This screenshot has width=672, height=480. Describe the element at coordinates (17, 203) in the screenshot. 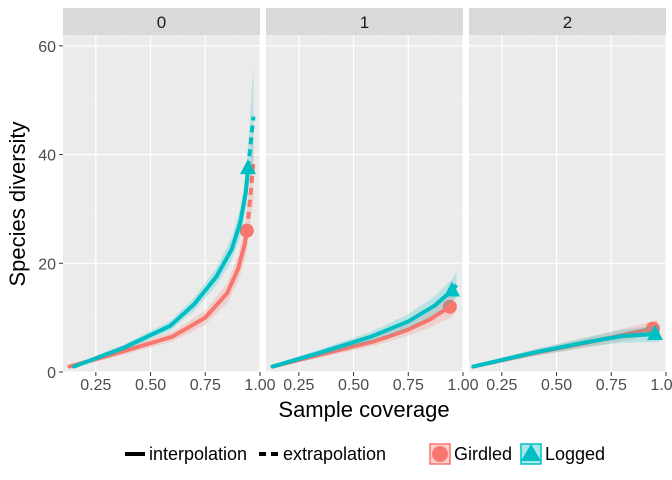

I see `y-axis-title: Species diversity` at that location.